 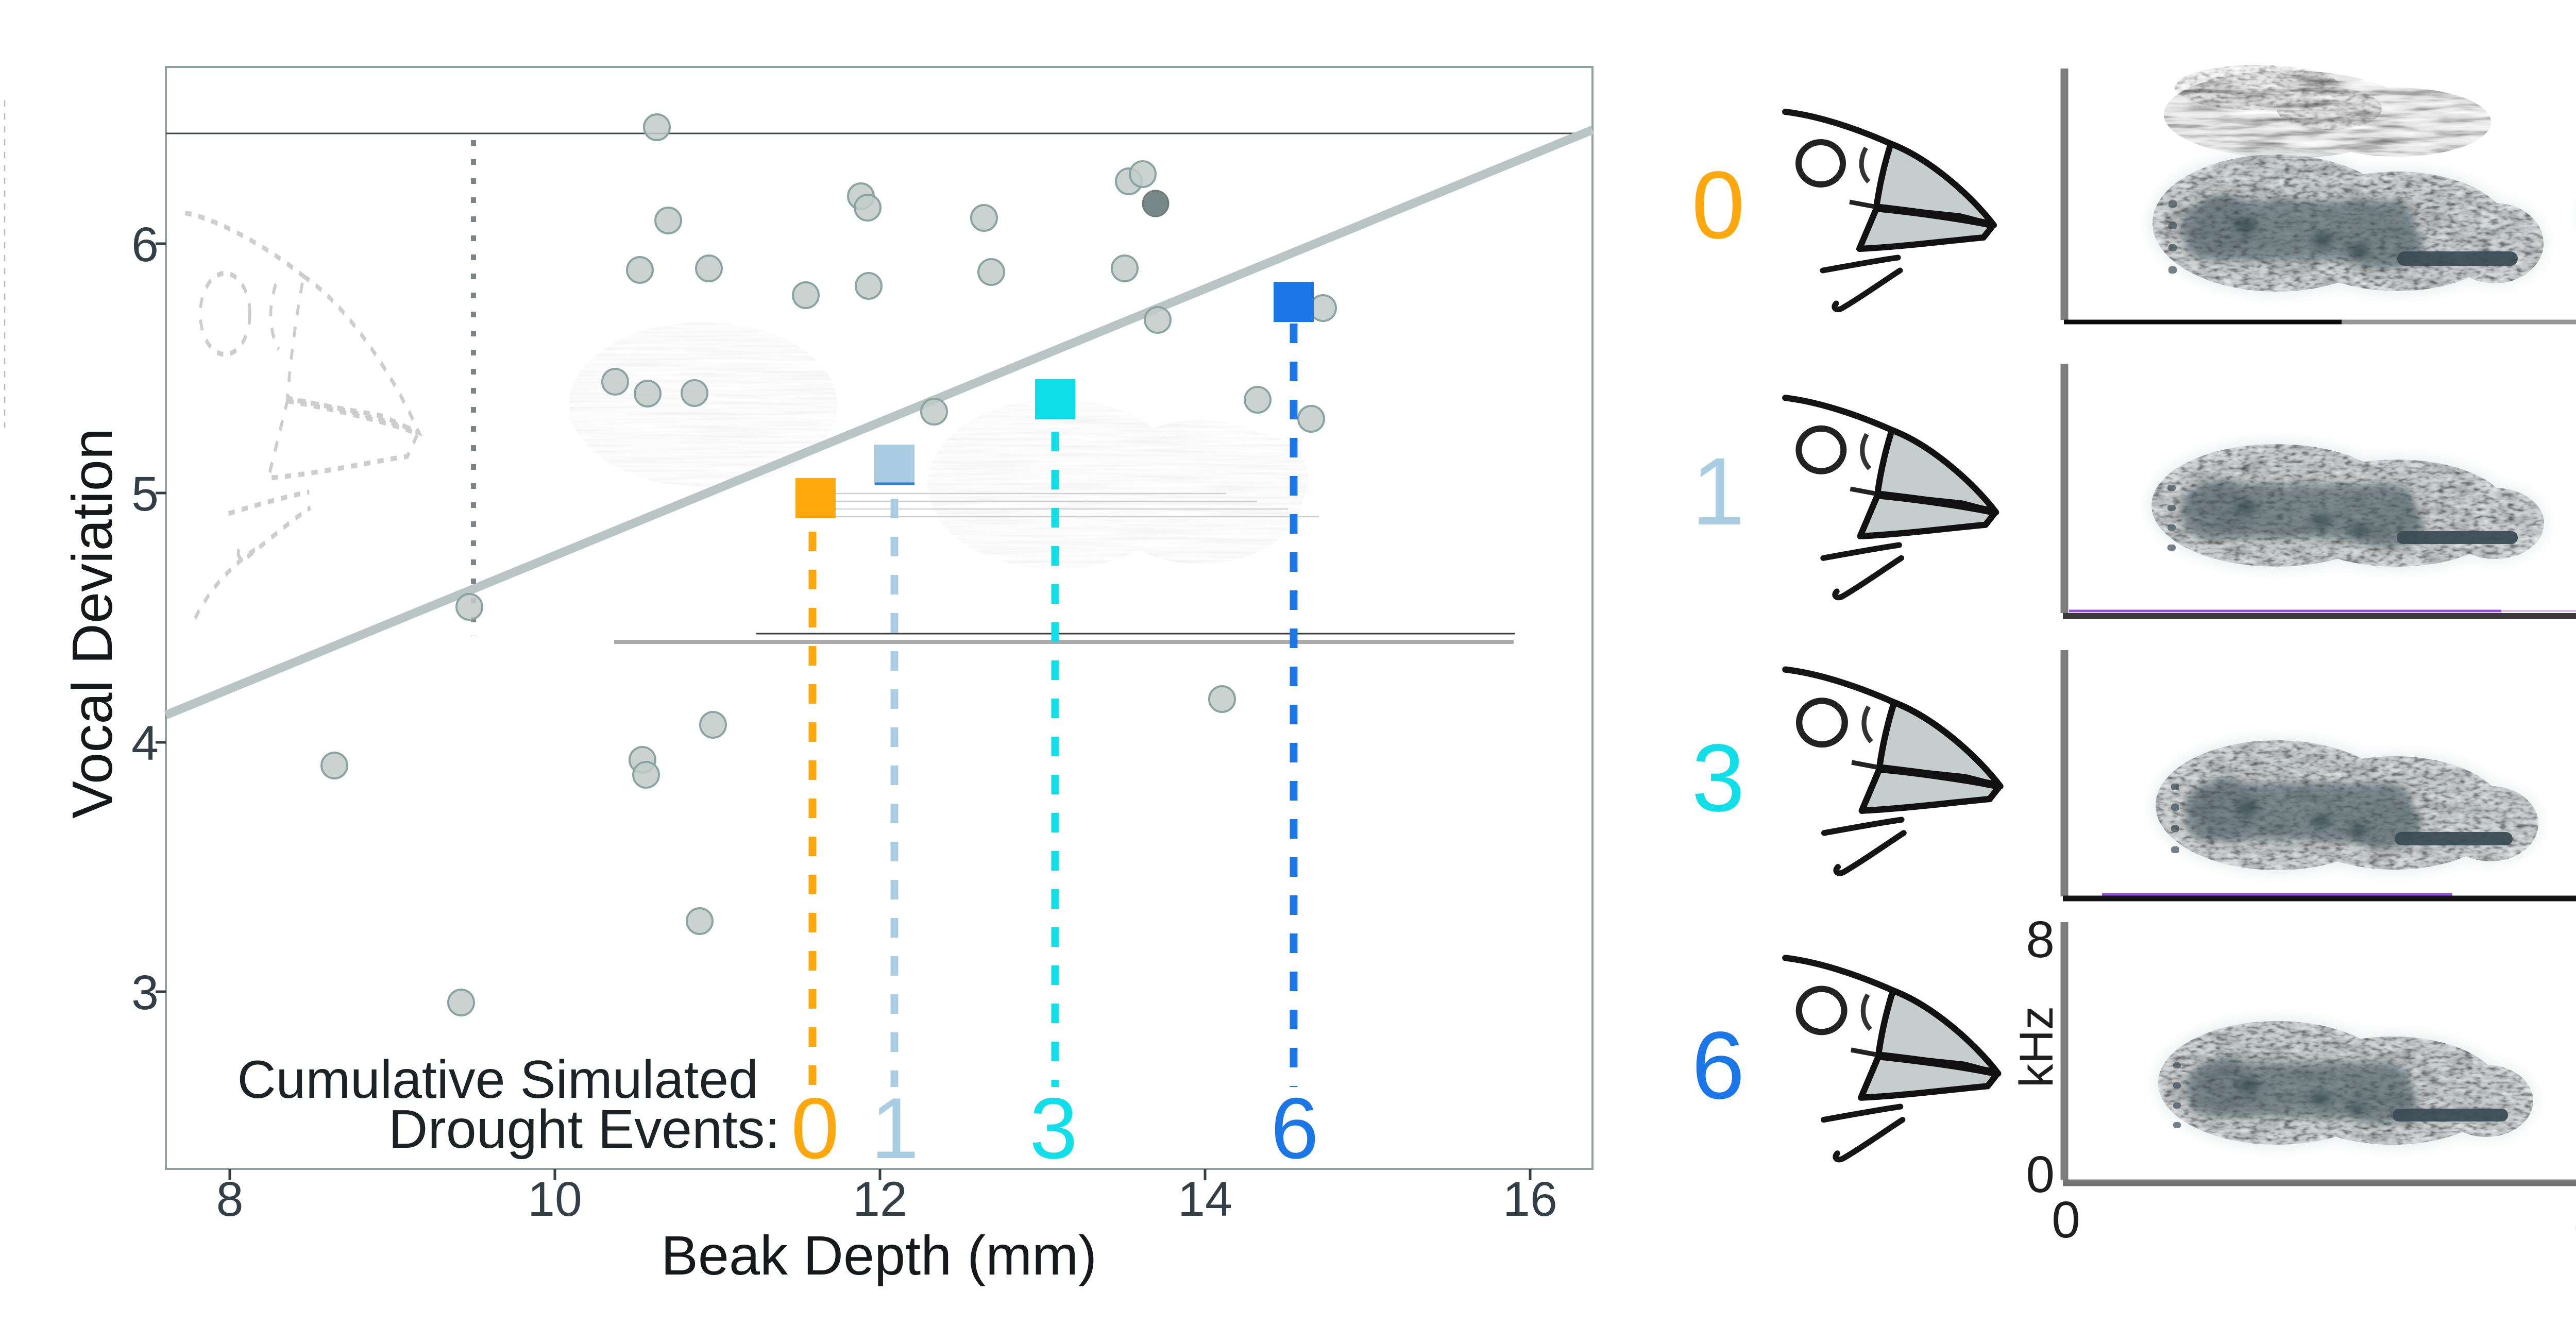 What do you see at coordinates (145, 743) in the screenshot?
I see `svg-text: 4` at bounding box center [145, 743].